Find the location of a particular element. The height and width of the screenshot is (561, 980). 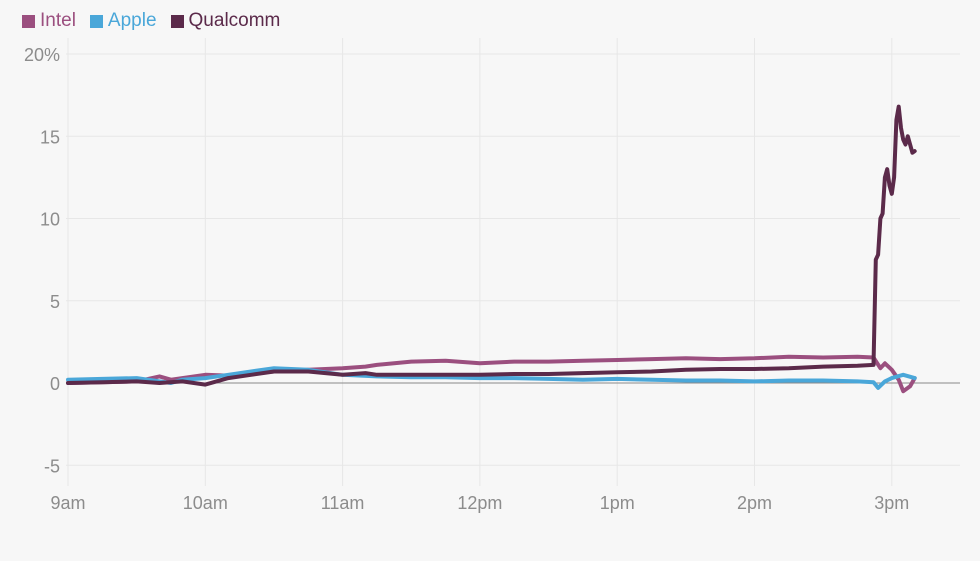

y-tick-label: 10 is located at coordinates (50, 220).